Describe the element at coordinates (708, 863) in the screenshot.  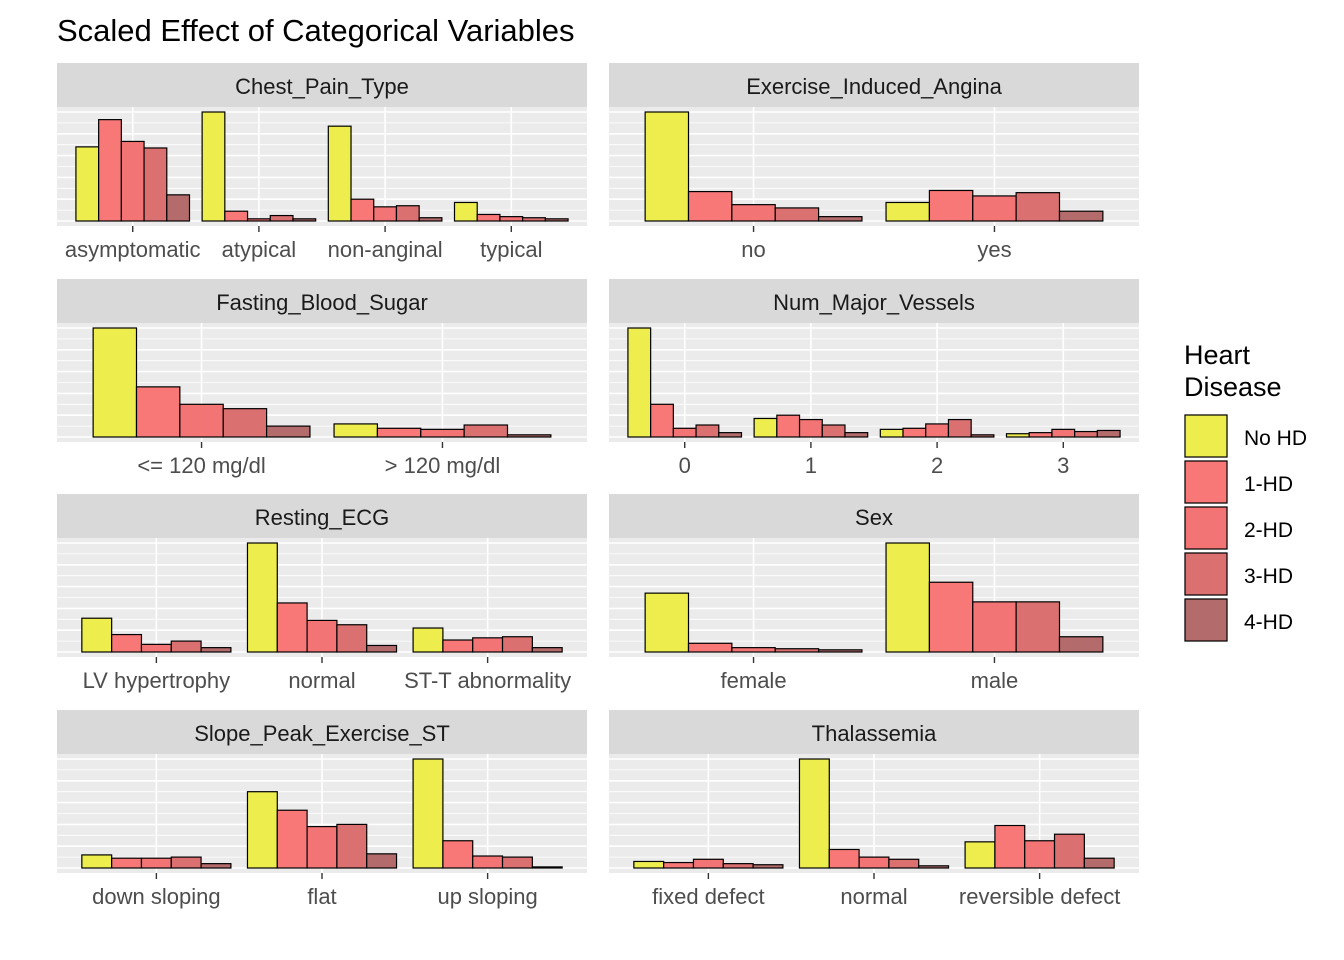
I see `bar-fixed-defect-2-hd` at that location.